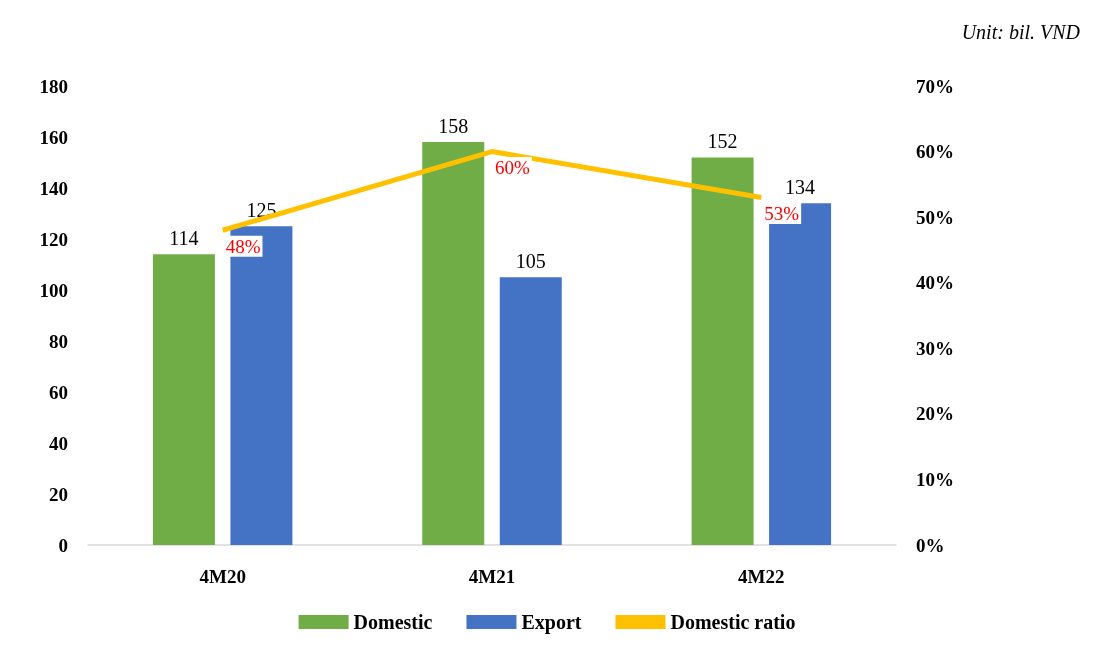 The image size is (1094, 649). I want to click on data-label: 134, so click(800, 187).